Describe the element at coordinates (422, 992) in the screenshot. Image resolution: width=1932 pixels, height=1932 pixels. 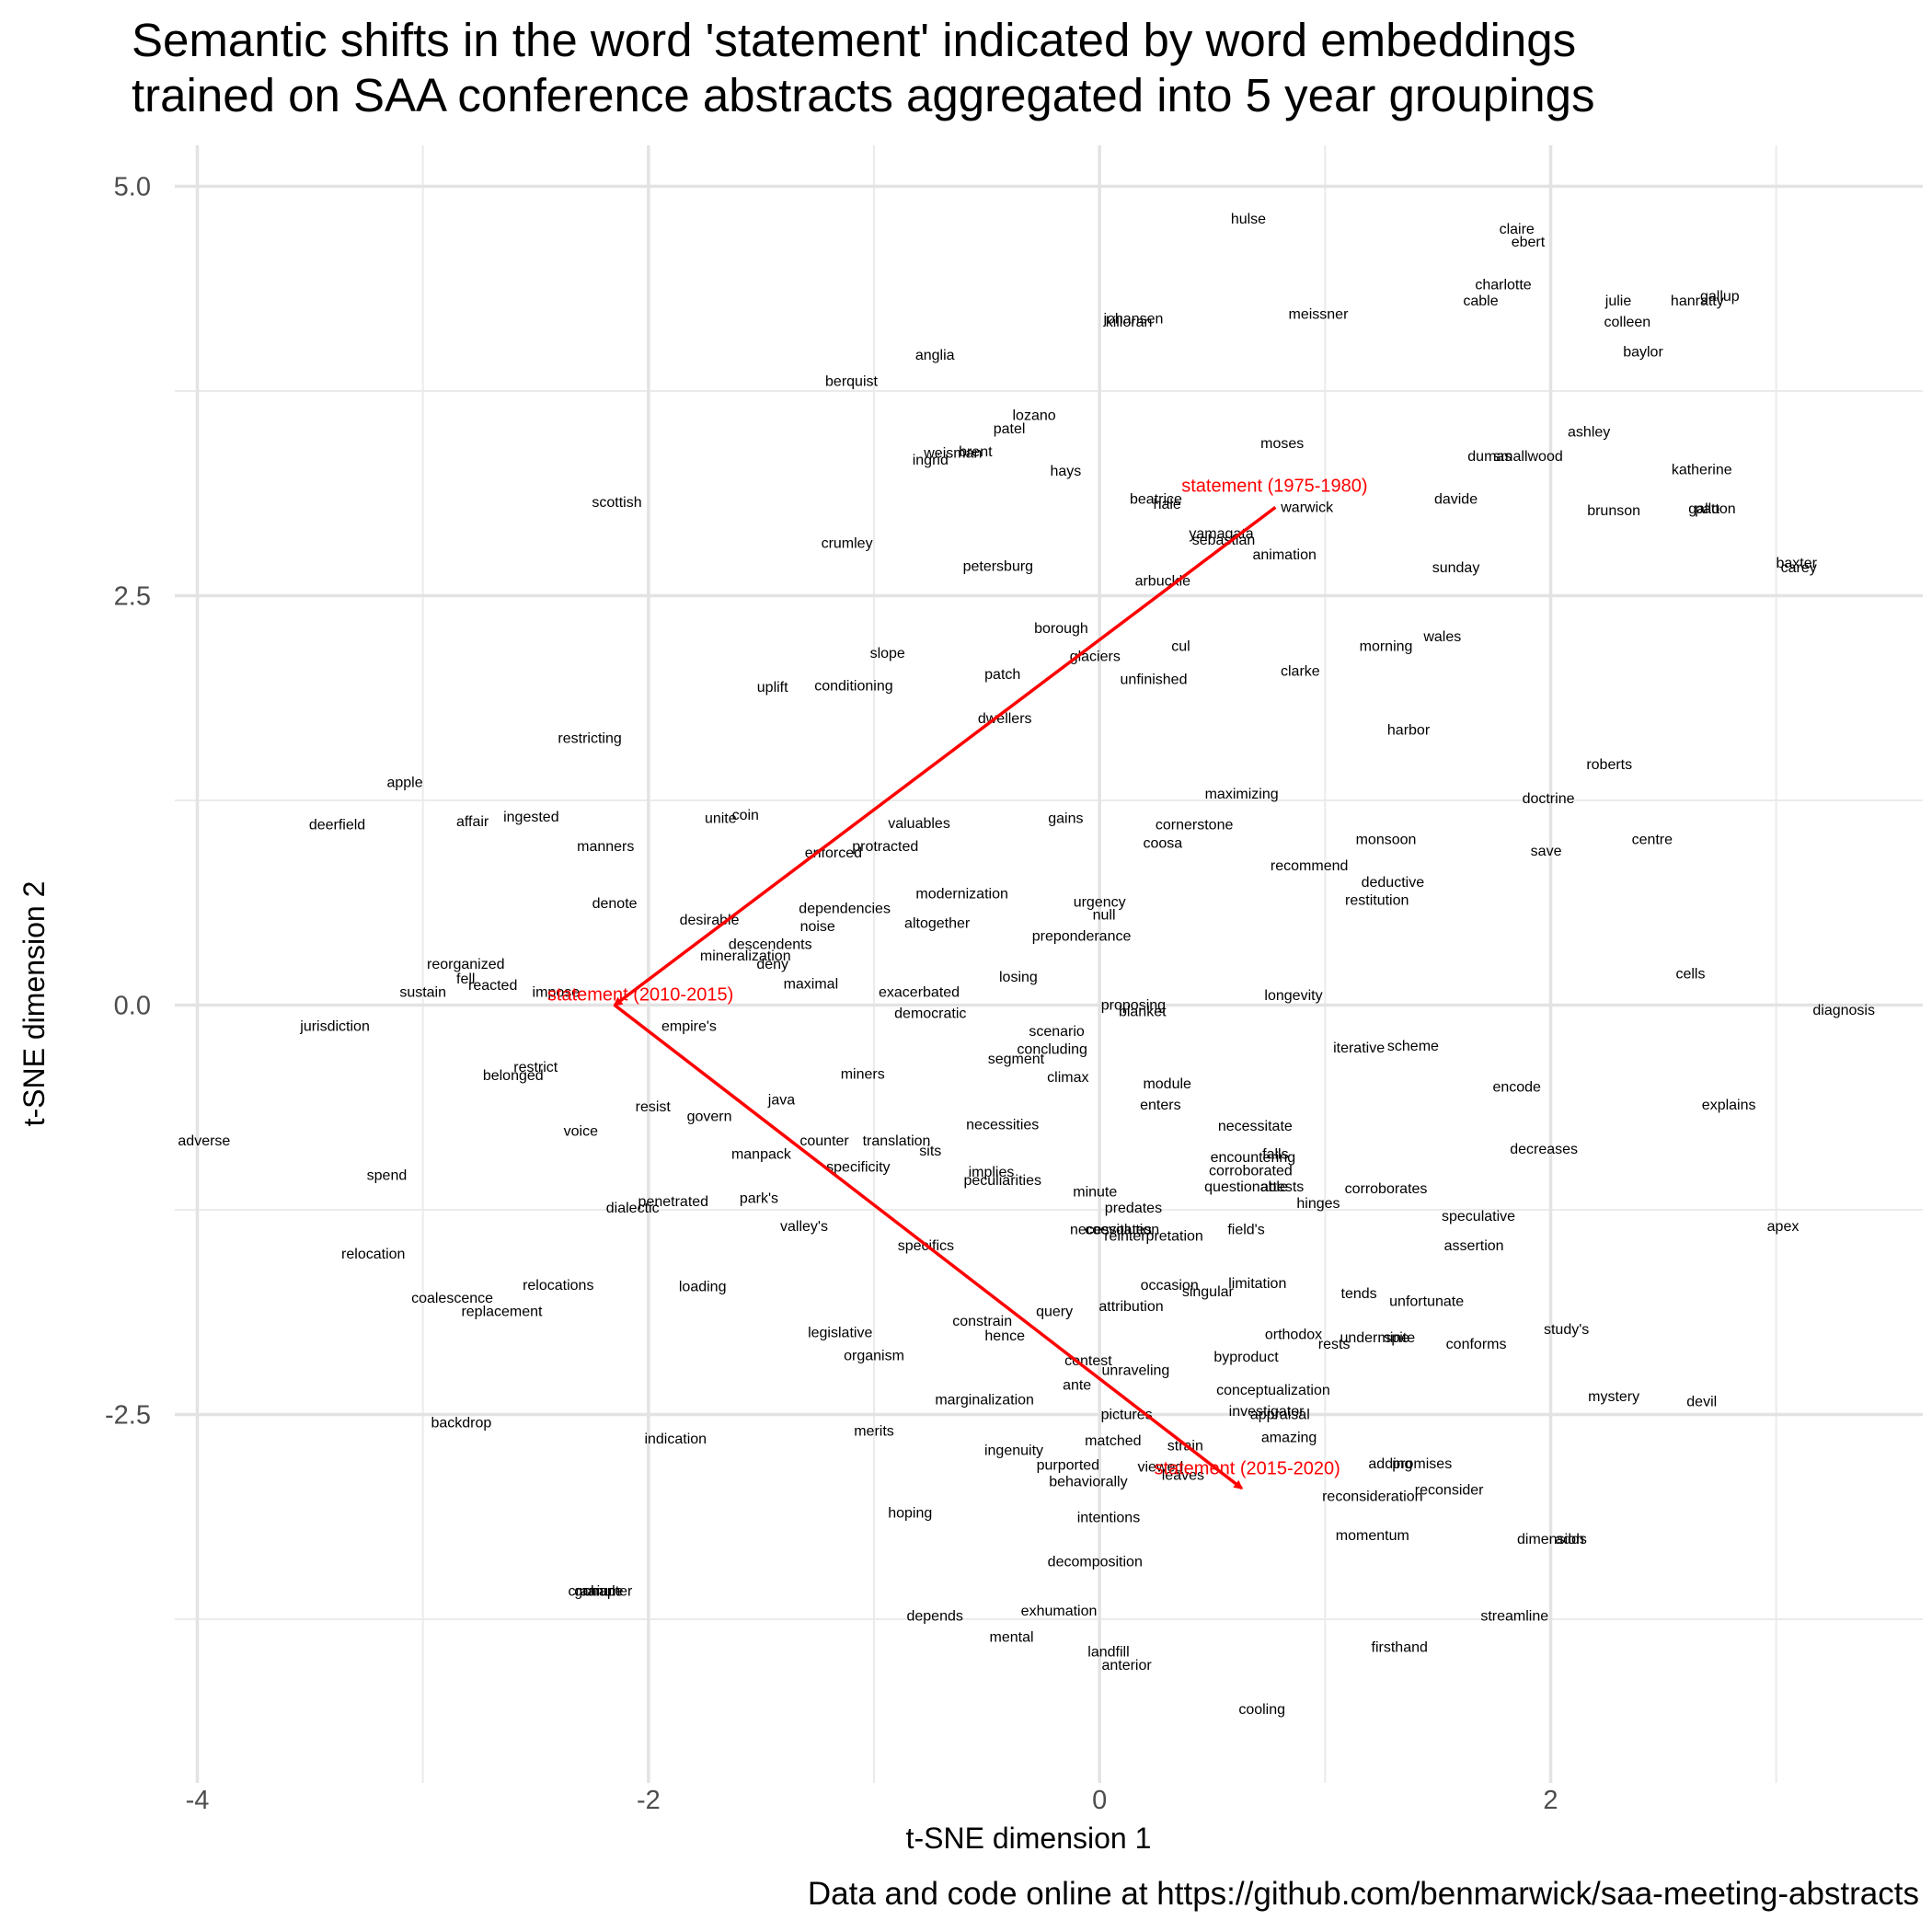
I see `word-point: sustain` at that location.